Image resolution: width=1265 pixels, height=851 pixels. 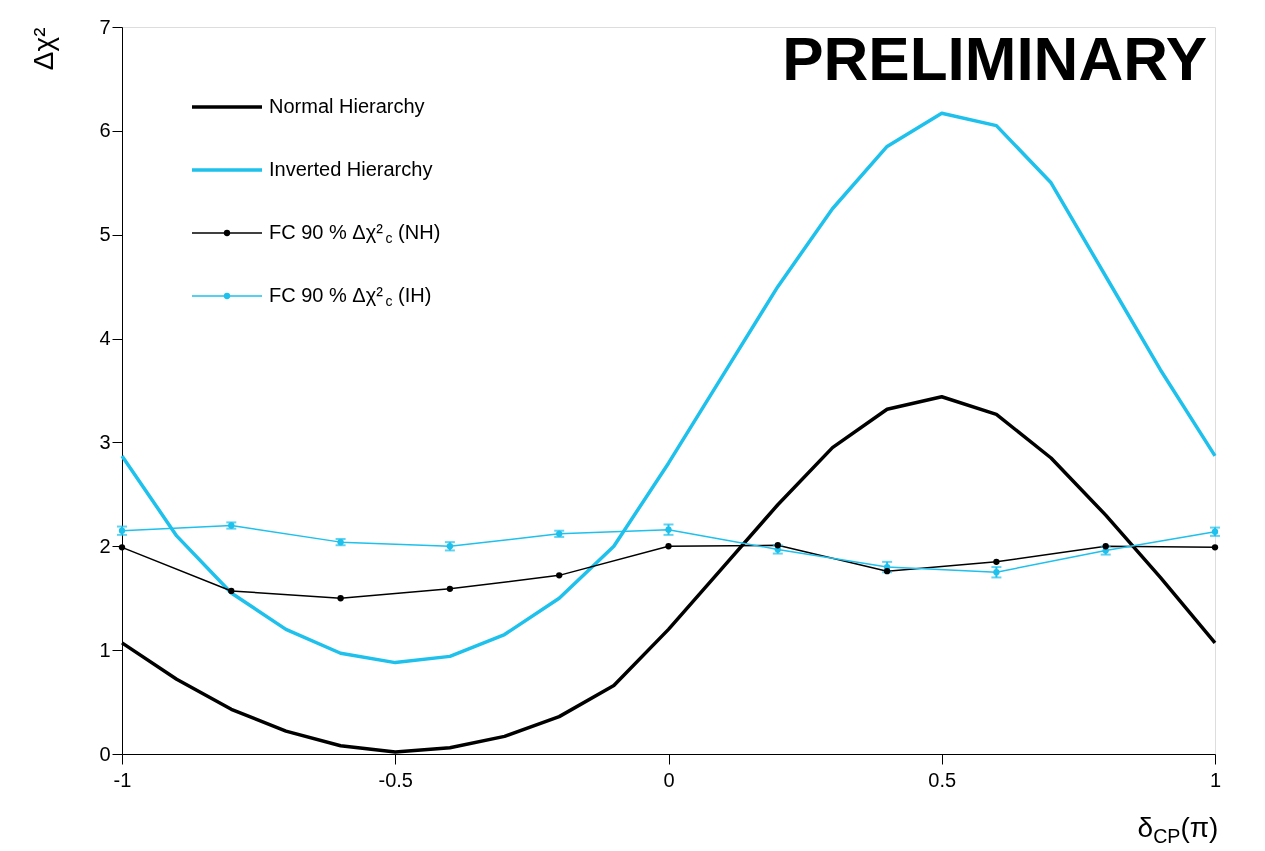 I want to click on y-tick-label: 7, so click(x=105, y=26).